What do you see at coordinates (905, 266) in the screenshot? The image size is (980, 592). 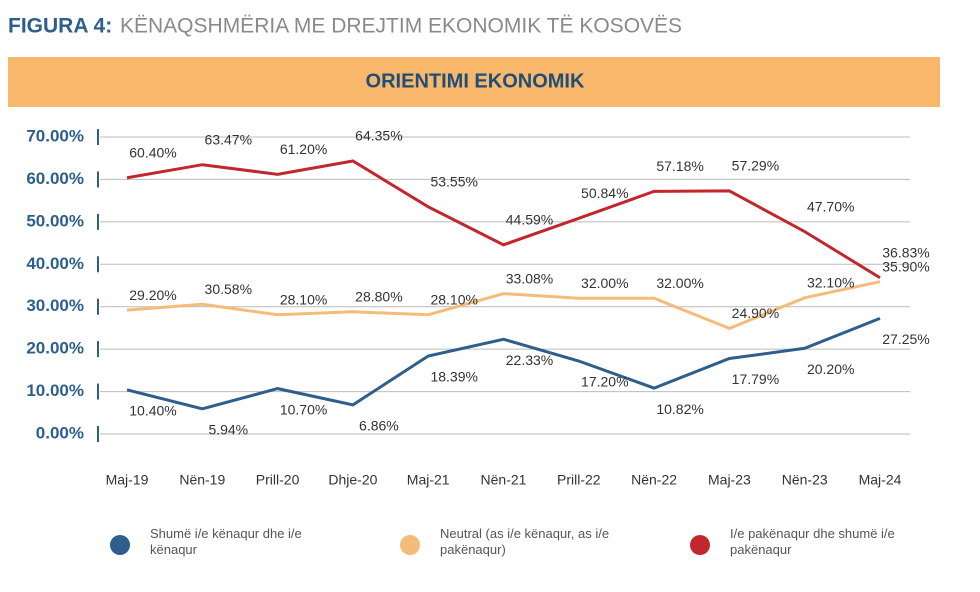 I see `data-label: 35.90%` at bounding box center [905, 266].